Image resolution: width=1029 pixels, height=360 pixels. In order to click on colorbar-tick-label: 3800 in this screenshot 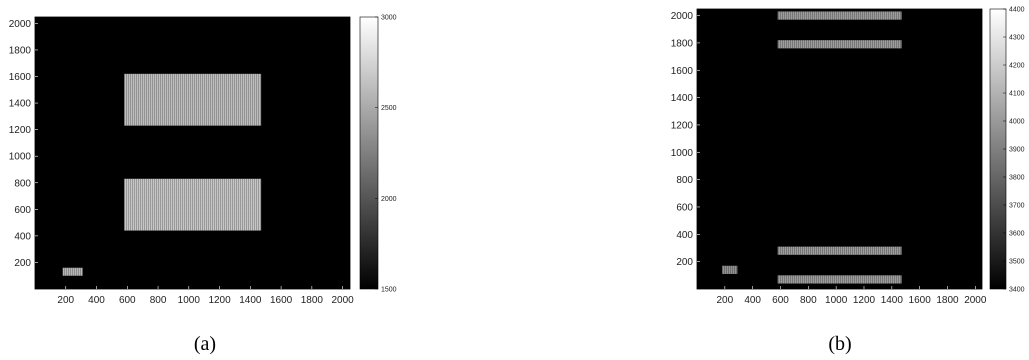, I will do `click(1017, 178)`.